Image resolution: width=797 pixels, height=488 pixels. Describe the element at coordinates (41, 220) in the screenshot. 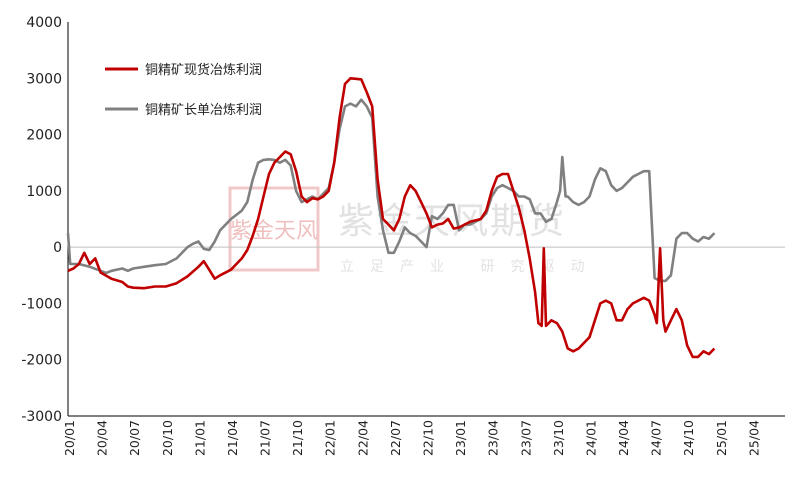

I see `y-tick-labels: -3000 -2000 -1000 0 1000 2000 3000 4000` at that location.